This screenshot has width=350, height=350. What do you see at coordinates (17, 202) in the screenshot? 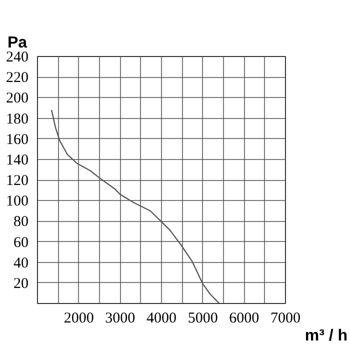
I see `y-tick-label: 100` at bounding box center [17, 202].